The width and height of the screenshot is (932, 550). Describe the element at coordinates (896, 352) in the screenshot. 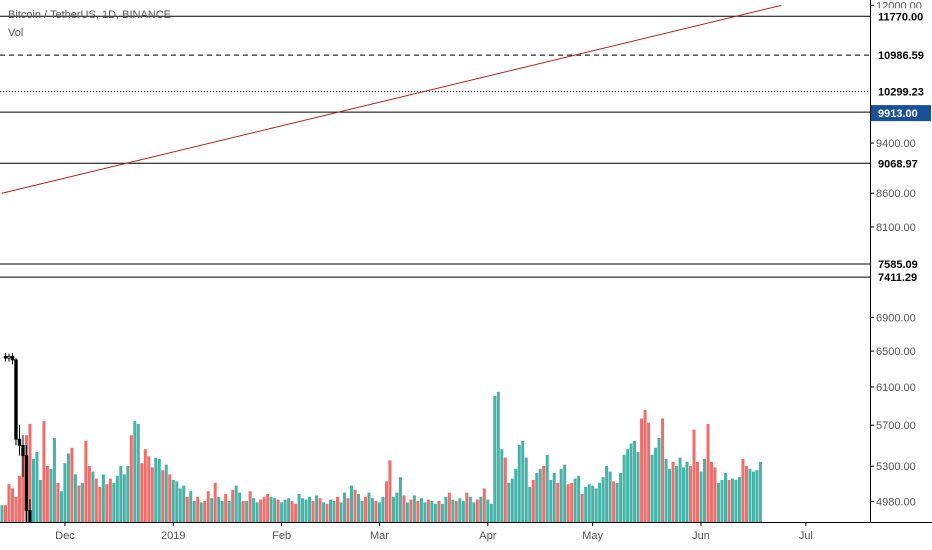

I see `y-tick-label: 6500.00` at that location.